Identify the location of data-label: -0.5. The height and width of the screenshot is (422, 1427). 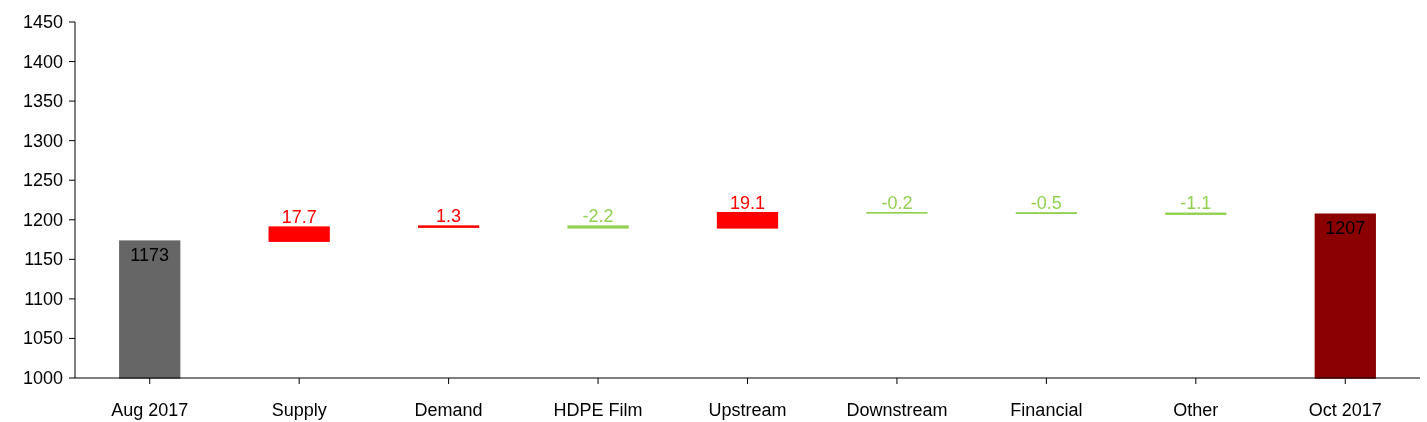
(1046, 202).